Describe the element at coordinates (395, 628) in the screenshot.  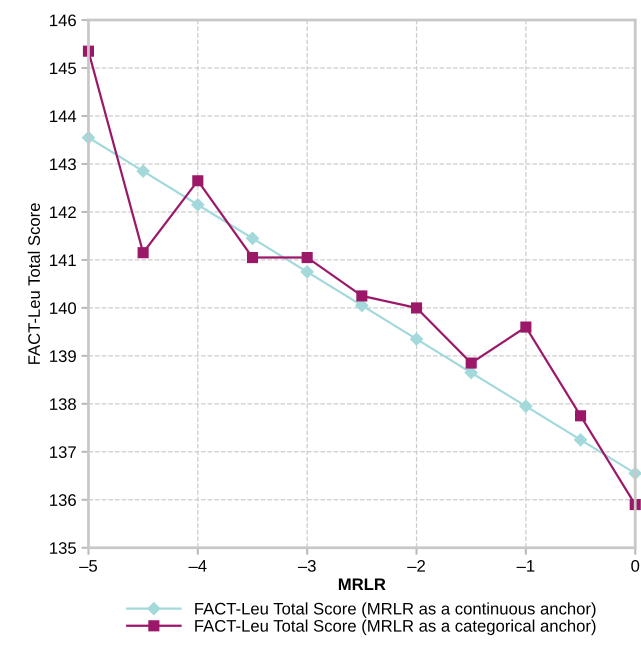
I see `legend-label: FACT-Leu Total Score (MRLR as a categorical anchor)` at that location.